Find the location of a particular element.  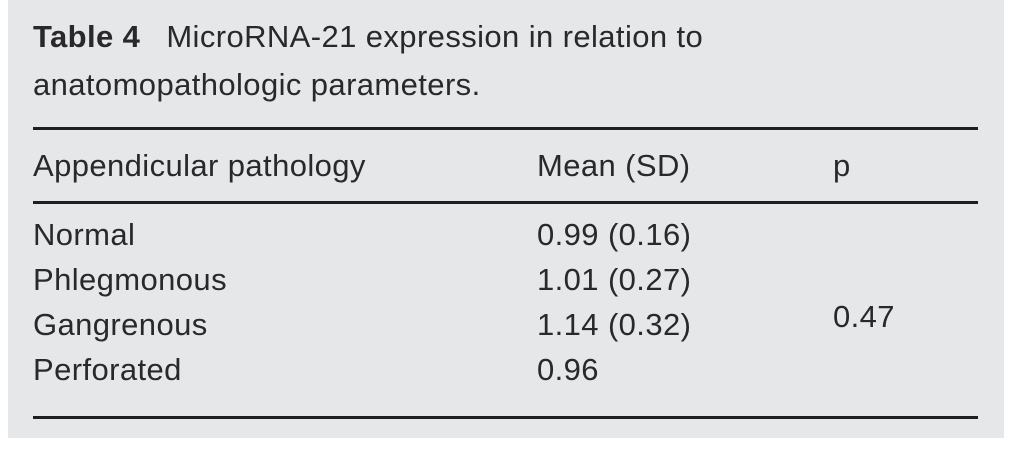

mean-sd-cell: 1.01 (0.27) is located at coordinates (614, 279).